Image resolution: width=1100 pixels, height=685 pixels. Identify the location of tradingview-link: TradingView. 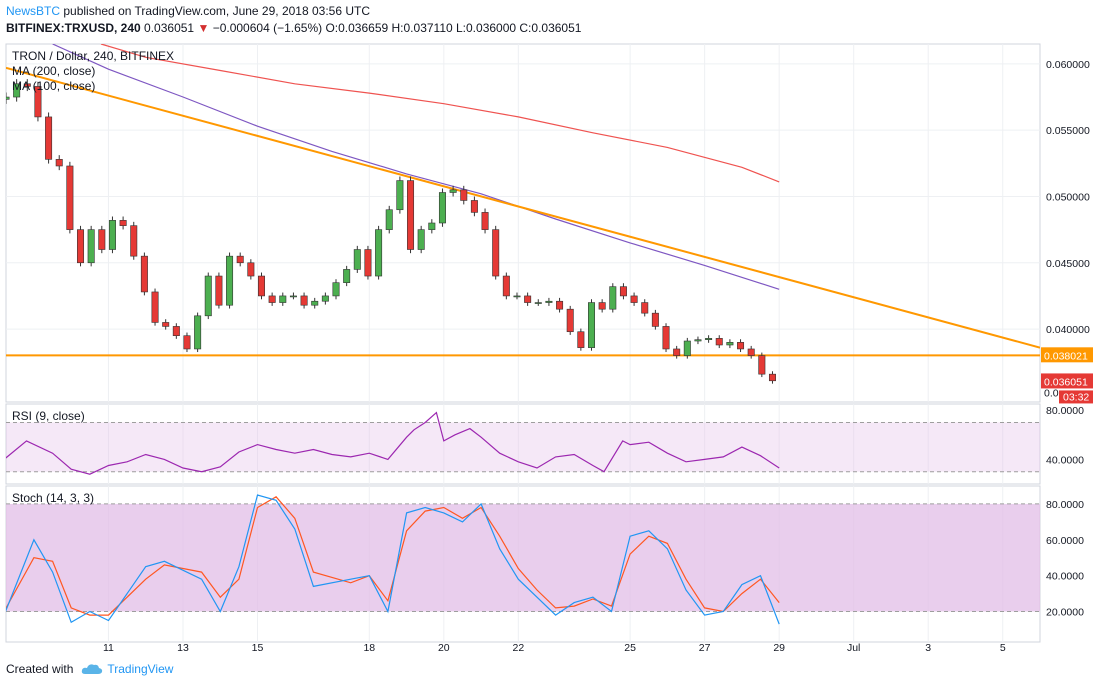
(140, 669).